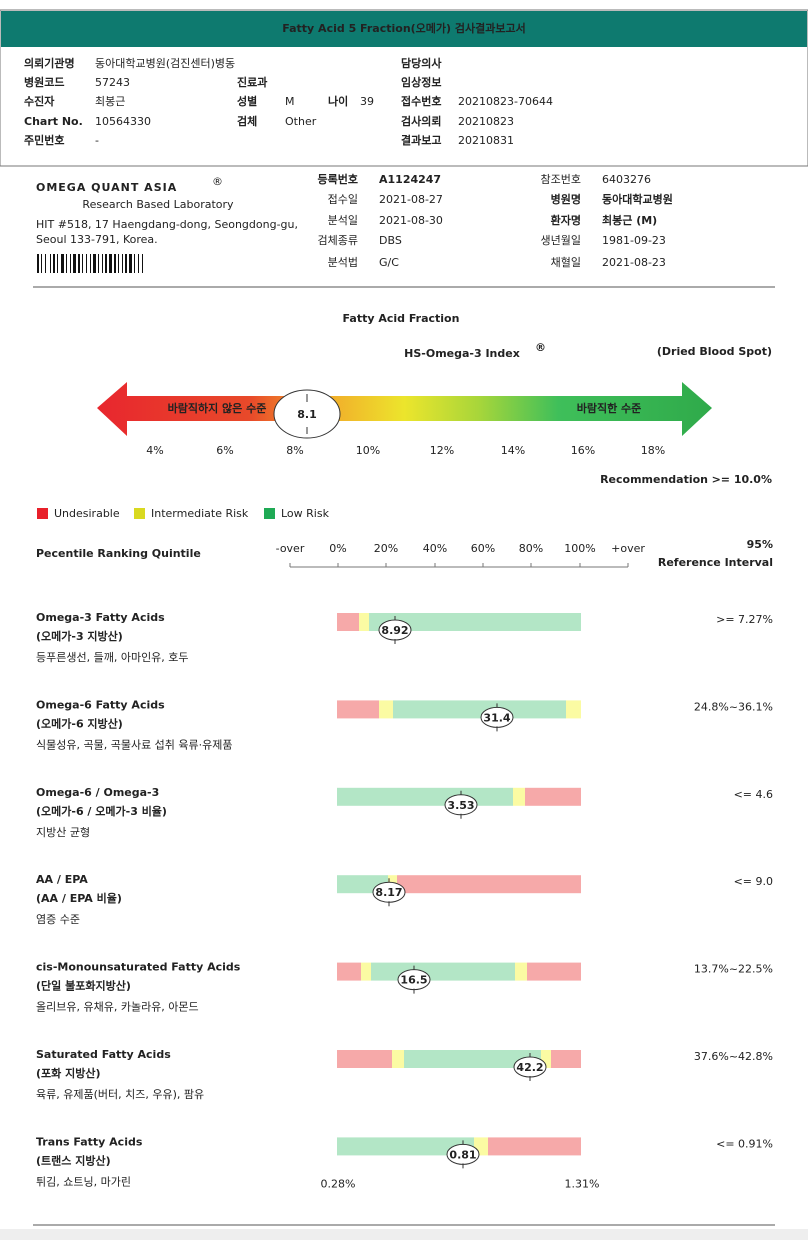  I want to click on field-label: 수진자, so click(39, 101).